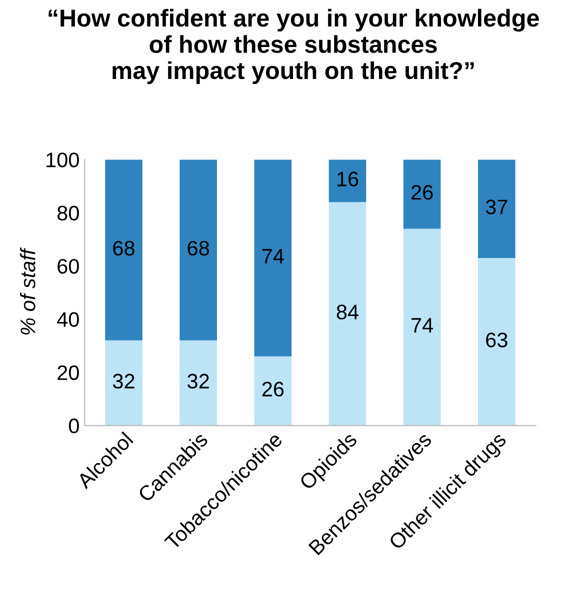 This screenshot has height=591, width=564. I want to click on y-tick-label: 100, so click(62, 160).